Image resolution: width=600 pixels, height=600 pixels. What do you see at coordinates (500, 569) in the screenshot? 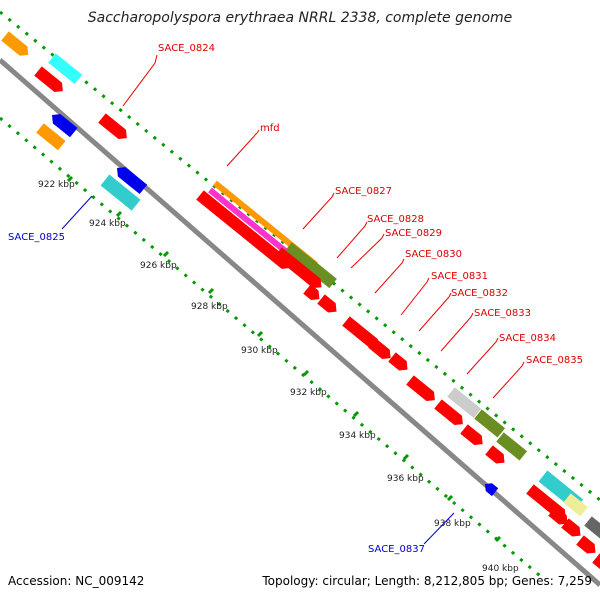
I see `scale-tick-label: 940 kbp` at bounding box center [500, 569].